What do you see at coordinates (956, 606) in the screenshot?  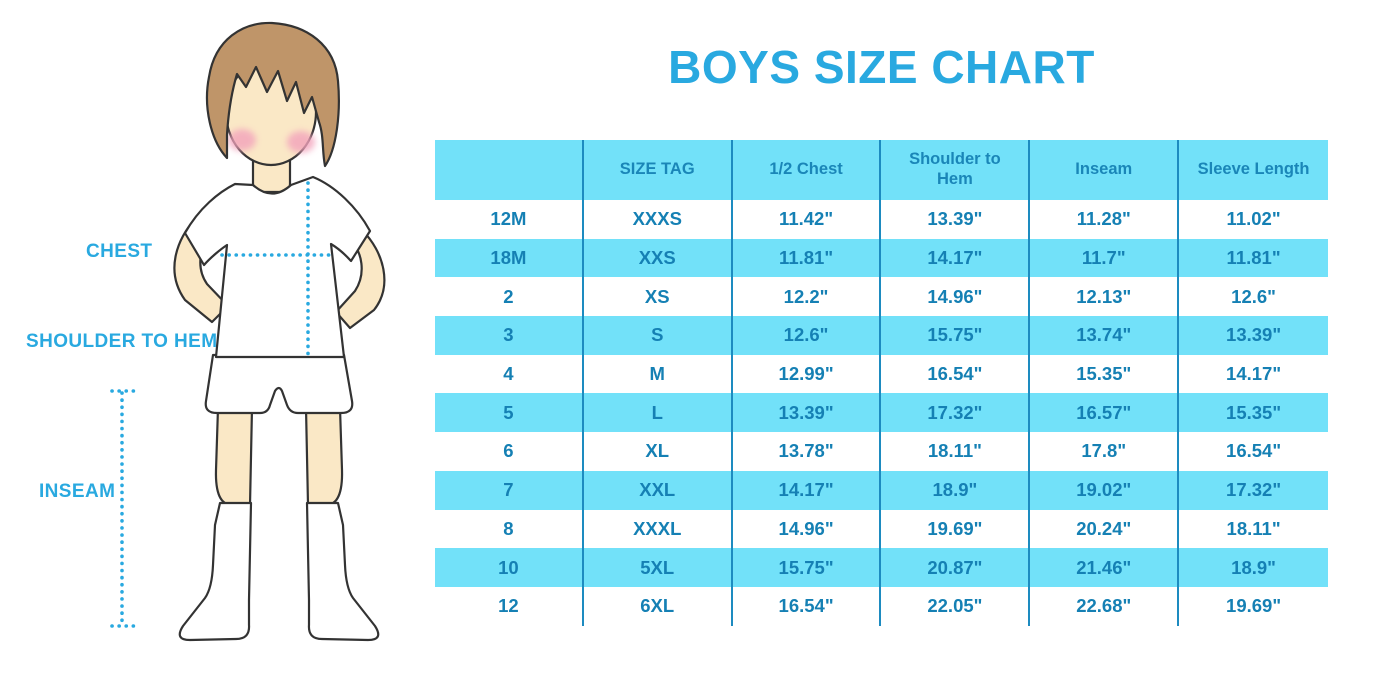 I see `table-cell: 22.05"` at bounding box center [956, 606].